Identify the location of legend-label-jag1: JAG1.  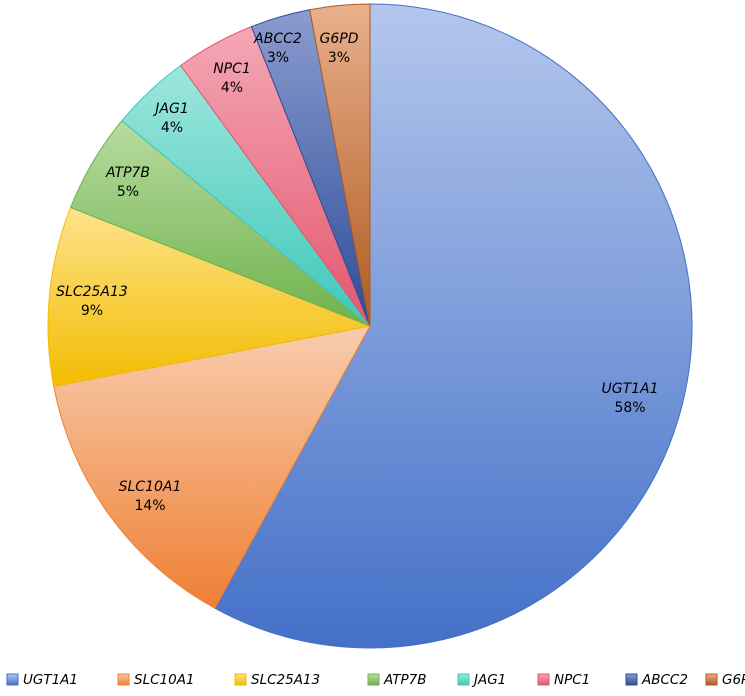
(488, 680).